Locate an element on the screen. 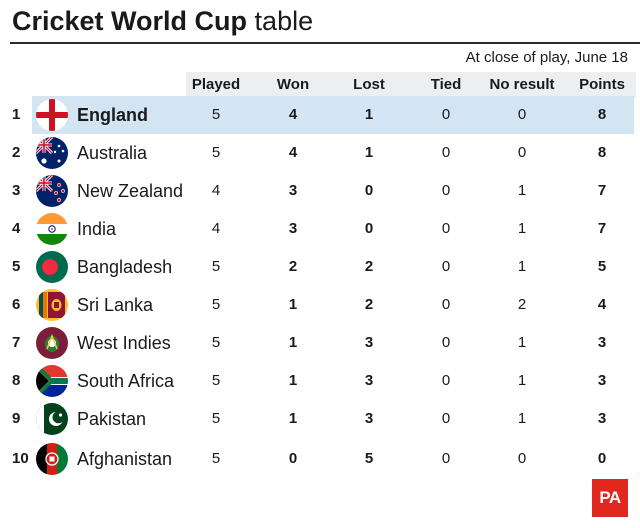 The image size is (640, 528). table-row: 3 New Zealand 4 3 0 0 1 7 is located at coordinates (320, 191).